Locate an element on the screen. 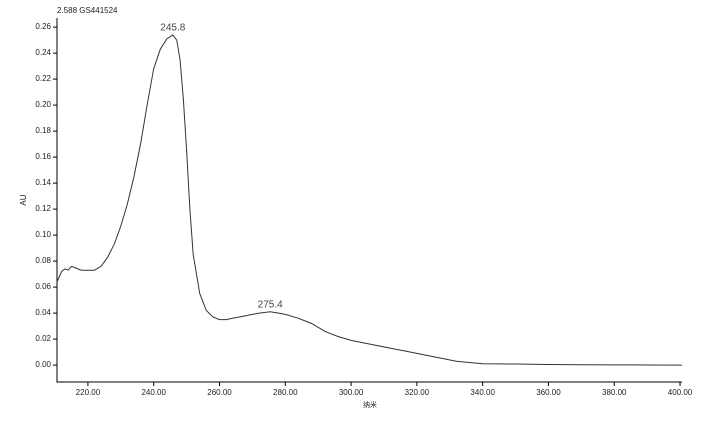 The height and width of the screenshot is (423, 724). y-tick-label: 0.26 is located at coordinates (43, 26).